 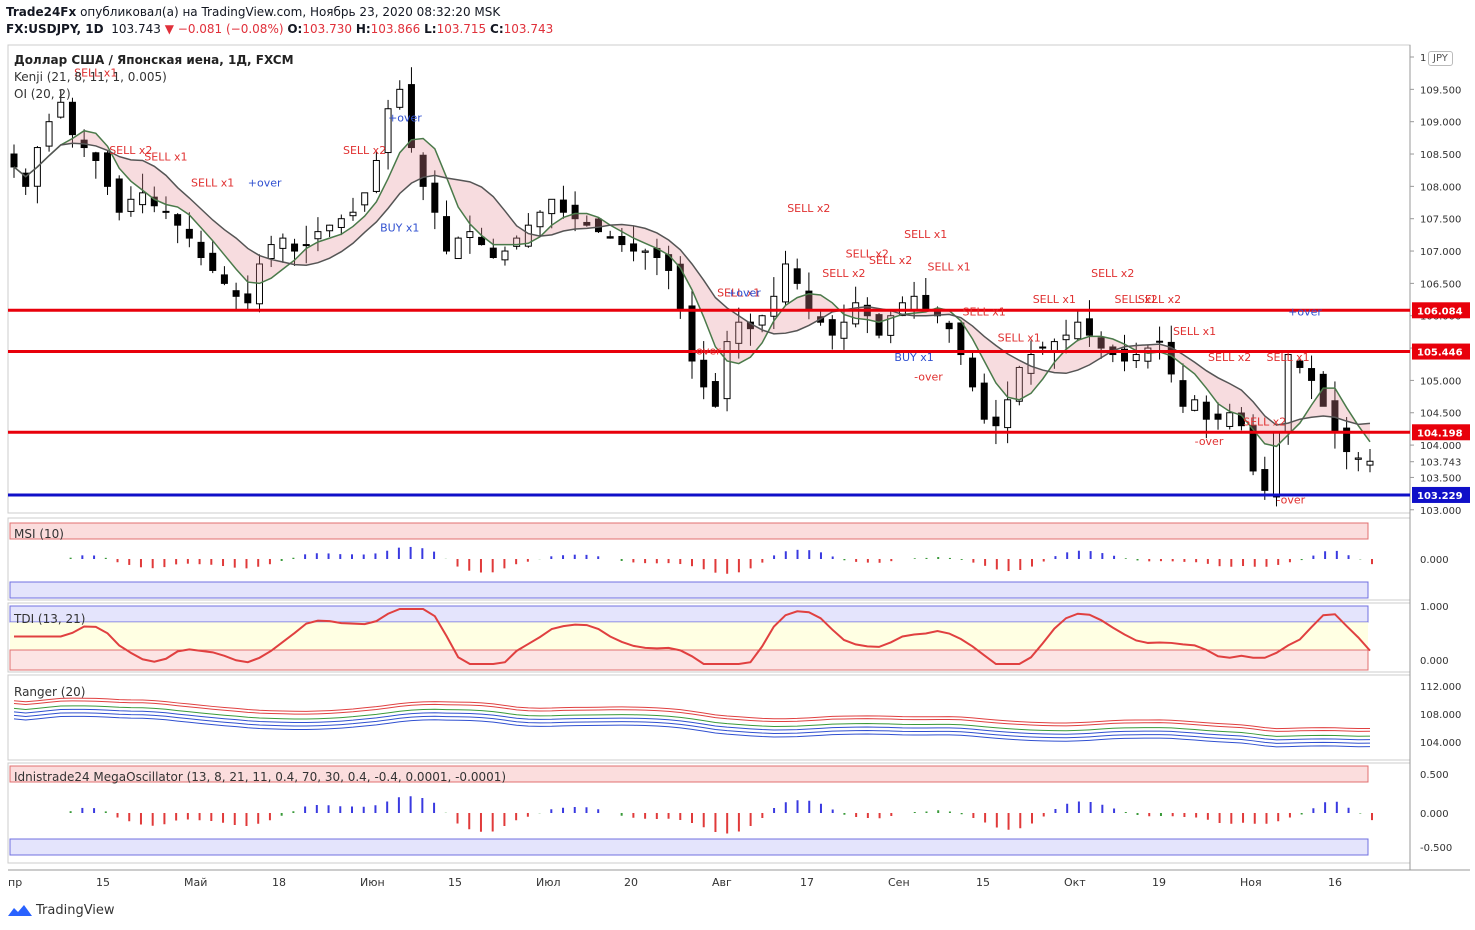 I want to click on level-tag-103.229: 103.229, so click(x=1440, y=496).